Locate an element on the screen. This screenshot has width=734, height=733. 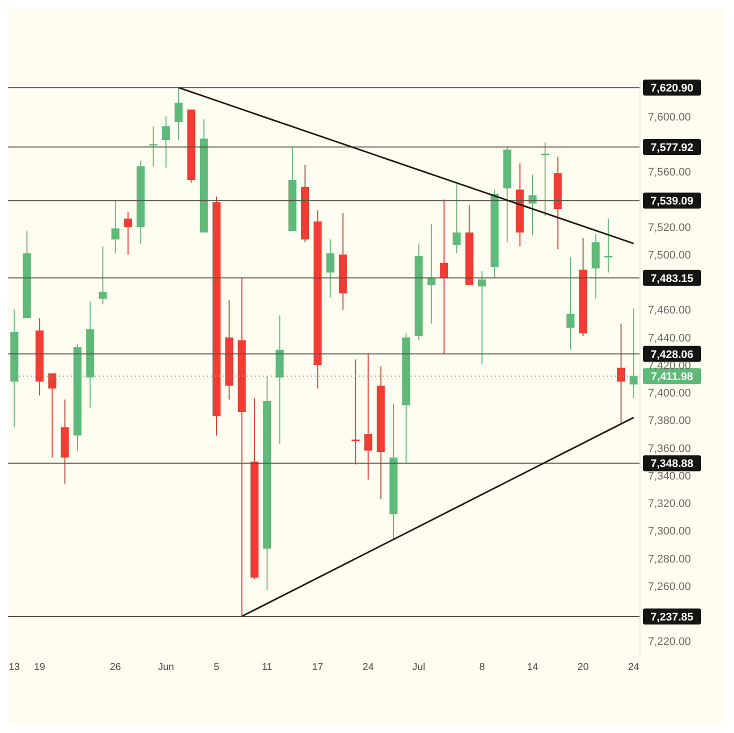
x-tick-label: 8 is located at coordinates (482, 668).